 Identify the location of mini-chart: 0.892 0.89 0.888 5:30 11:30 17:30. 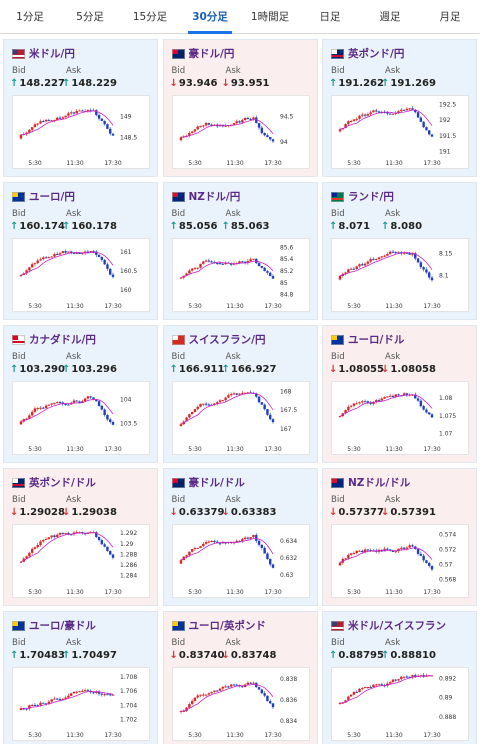
(400, 704).